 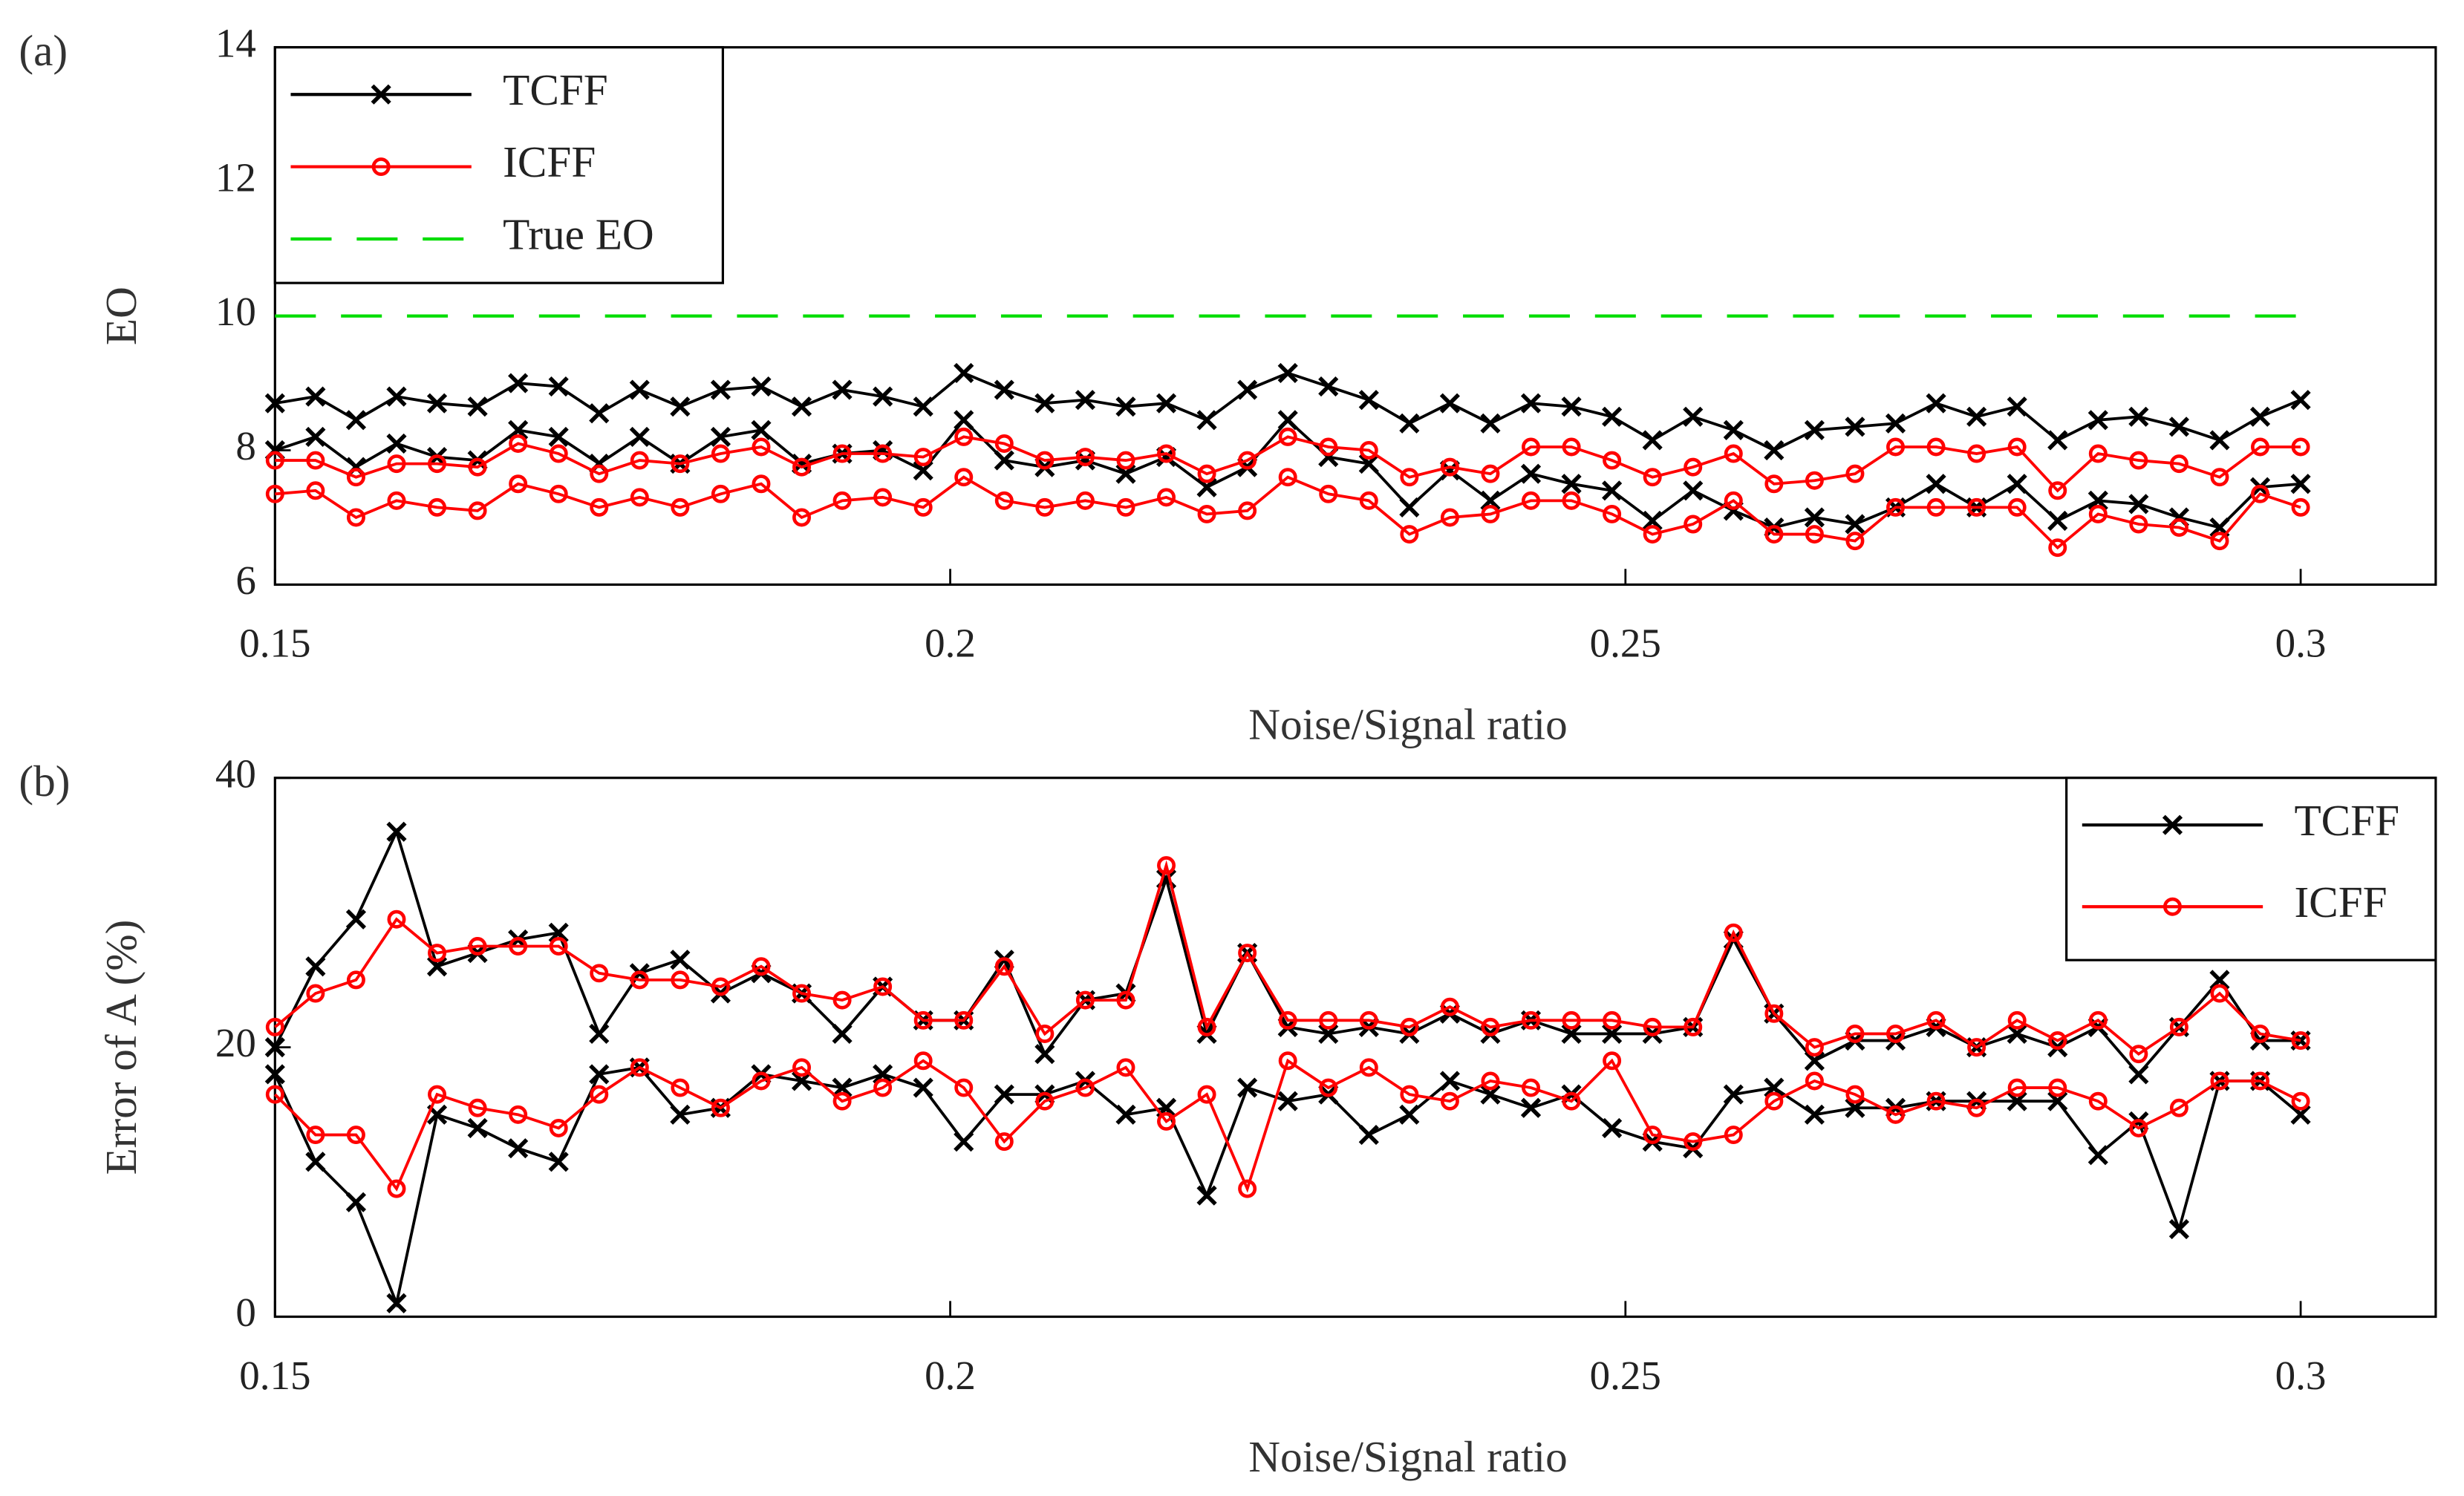 What do you see at coordinates (246, 445) in the screenshot?
I see `y-tick-label: 8` at bounding box center [246, 445].